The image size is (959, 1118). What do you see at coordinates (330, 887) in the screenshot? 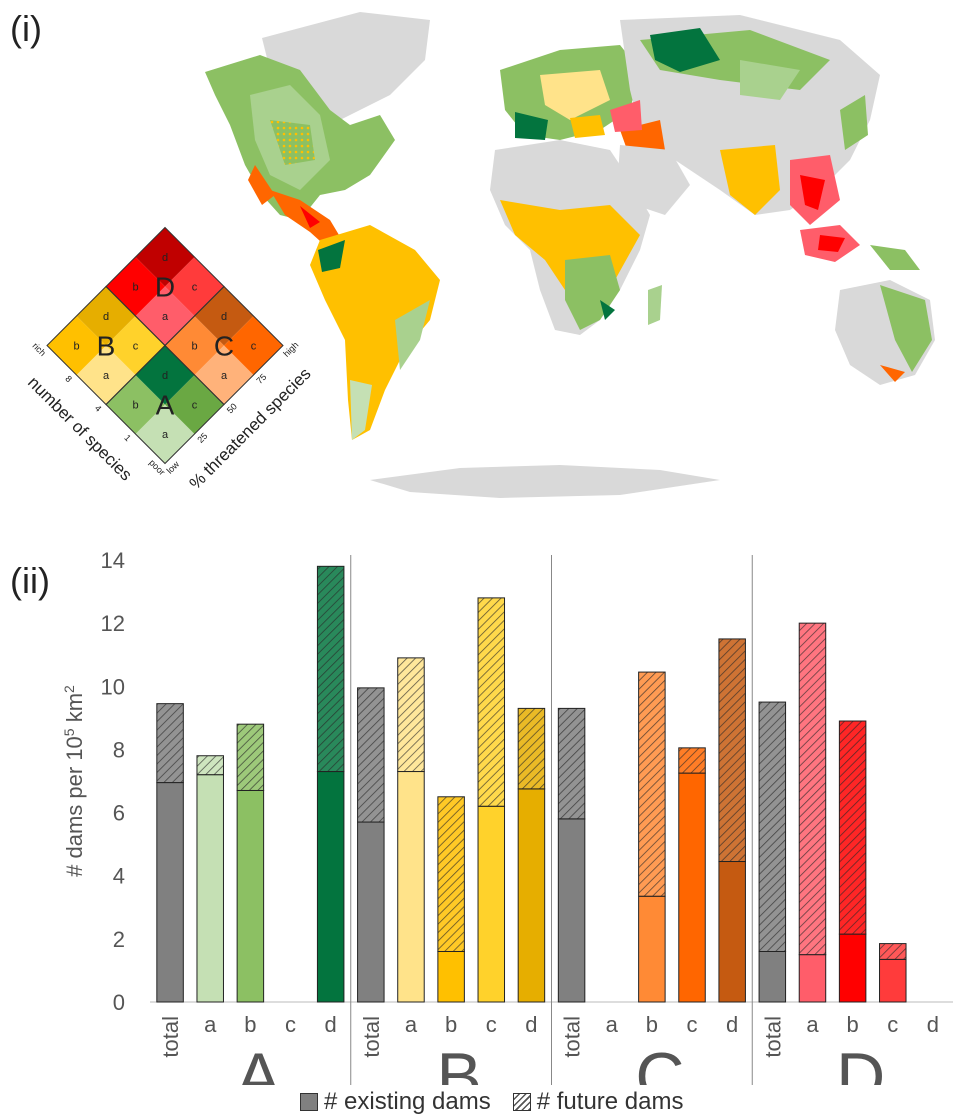
I see `bar-existing-A-d` at bounding box center [330, 887].